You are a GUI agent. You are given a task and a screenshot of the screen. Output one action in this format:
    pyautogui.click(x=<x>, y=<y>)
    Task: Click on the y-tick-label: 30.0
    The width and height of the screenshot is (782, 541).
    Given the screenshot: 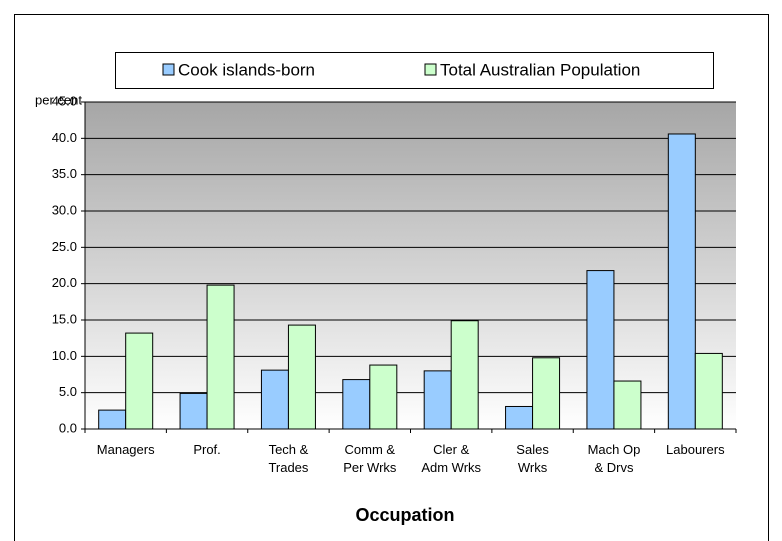 What is the action you would take?
    pyautogui.click(x=64, y=209)
    